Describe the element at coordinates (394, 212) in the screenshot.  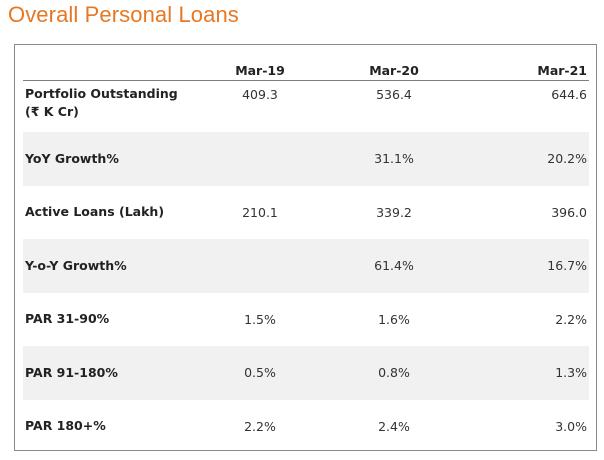
I see `cell-mar-20: 339.2` at that location.